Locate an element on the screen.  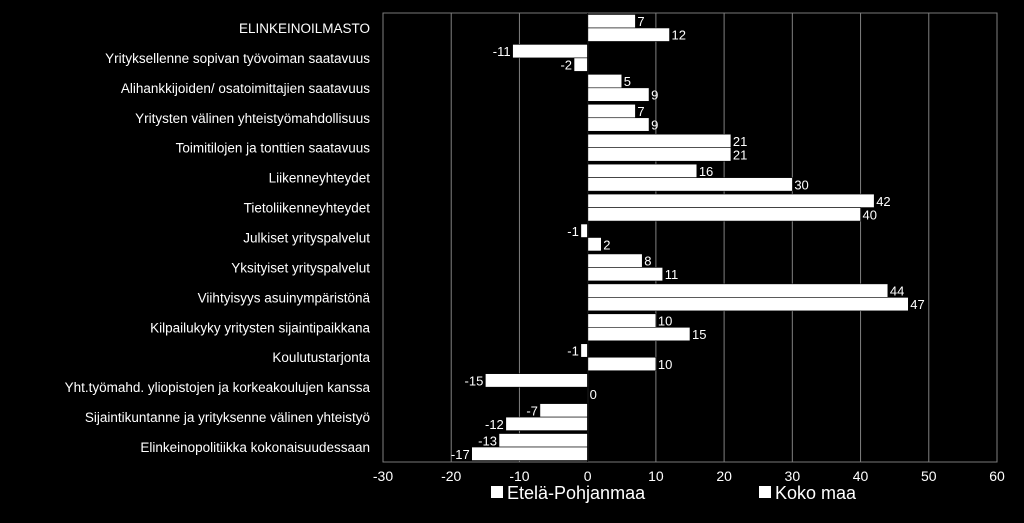
category-label: Viihtyisyys asuinympäristönä is located at coordinates (284, 297).